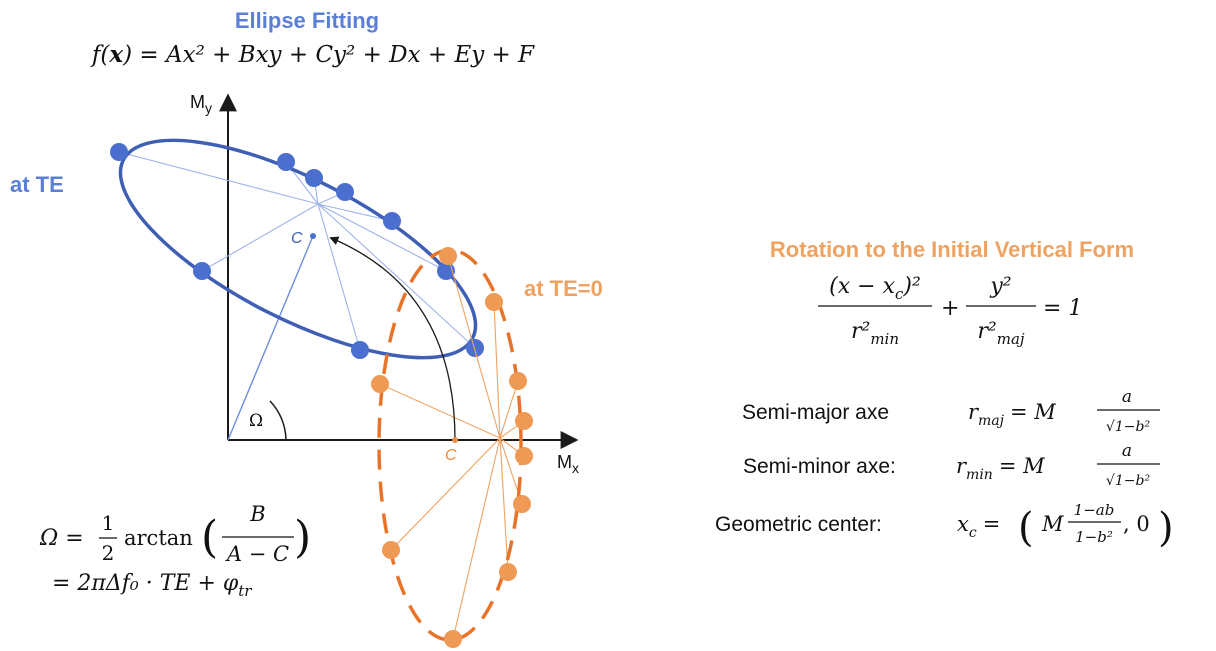 This screenshot has height=651, width=1216. What do you see at coordinates (951, 411) in the screenshot?
I see `semi-major-row: Semi-major axe rmaj = M a √1−b²` at bounding box center [951, 411].